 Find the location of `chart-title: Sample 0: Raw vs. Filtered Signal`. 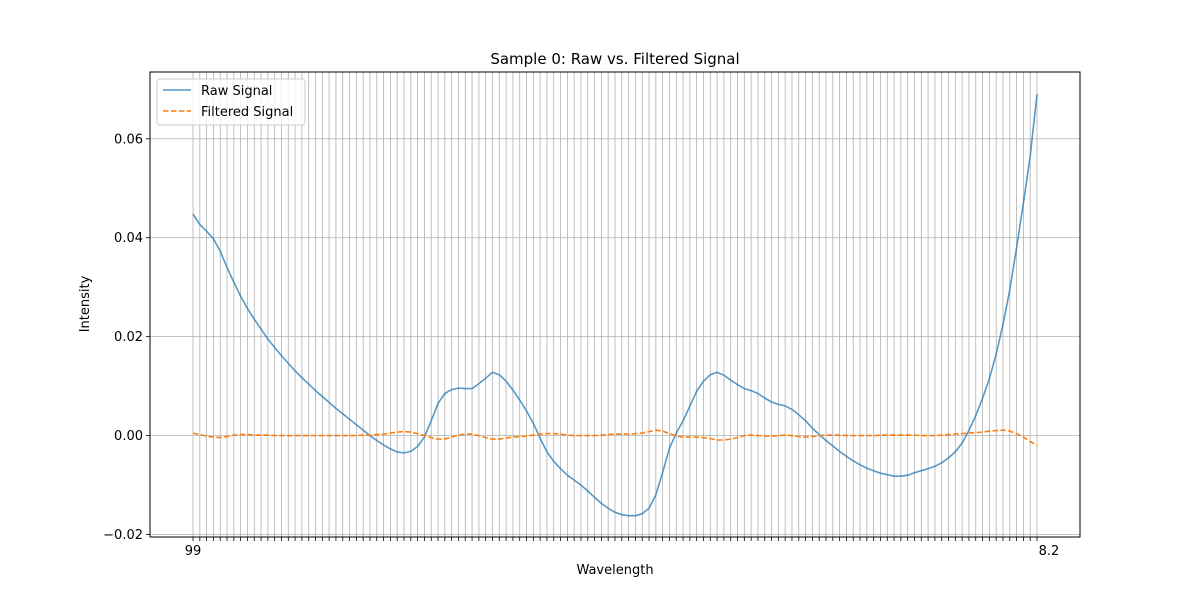

chart-title: Sample 0: Raw vs. Filtered Signal is located at coordinates (614, 59).